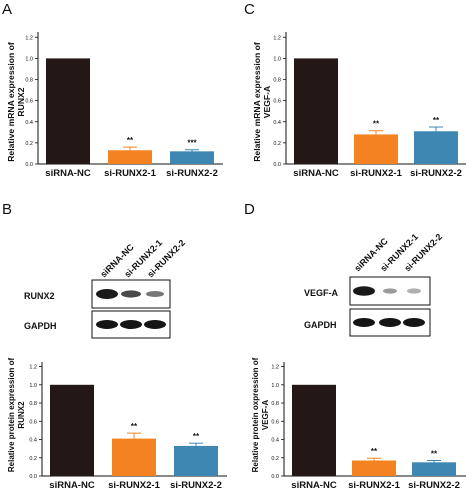 This screenshot has width=474, height=493. Describe the element at coordinates (29, 38) in the screenshot. I see `panel-a-ytick-label: 1.2` at that location.